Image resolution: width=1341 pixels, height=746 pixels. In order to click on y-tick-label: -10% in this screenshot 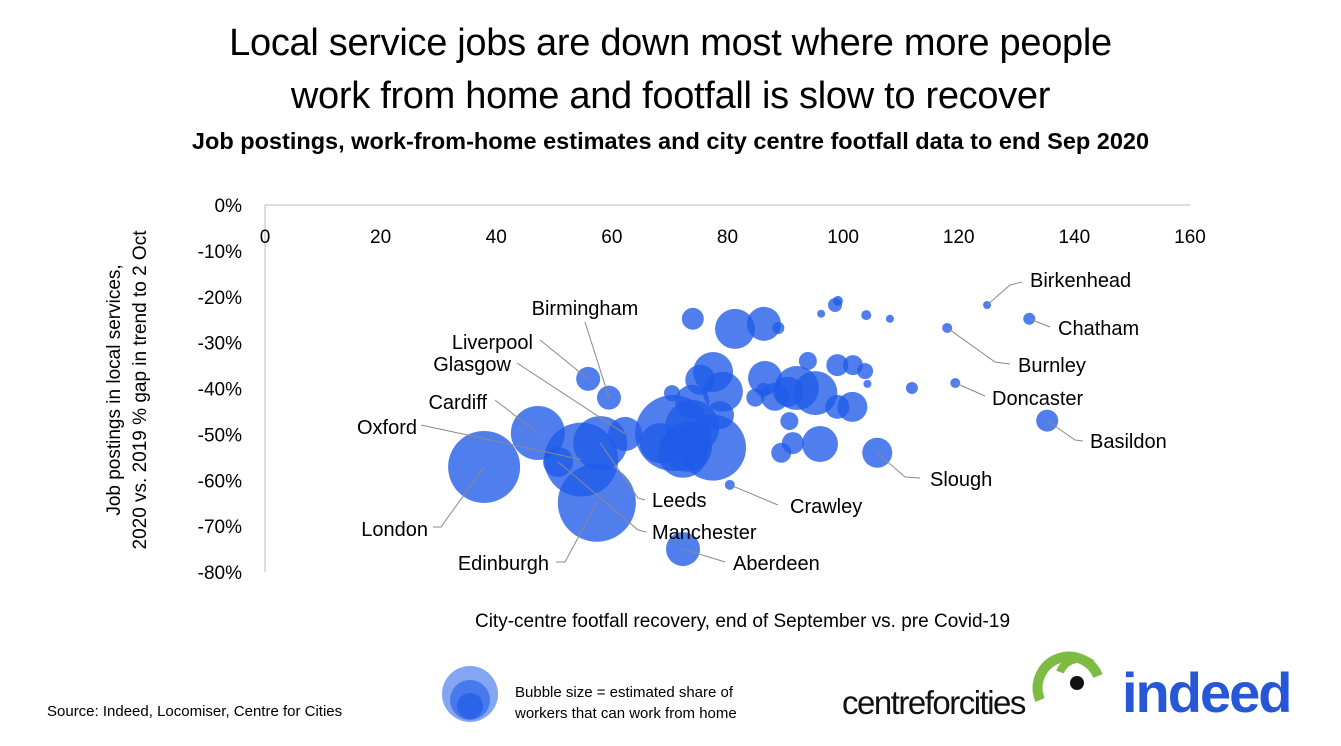, I will do `click(220, 252)`.